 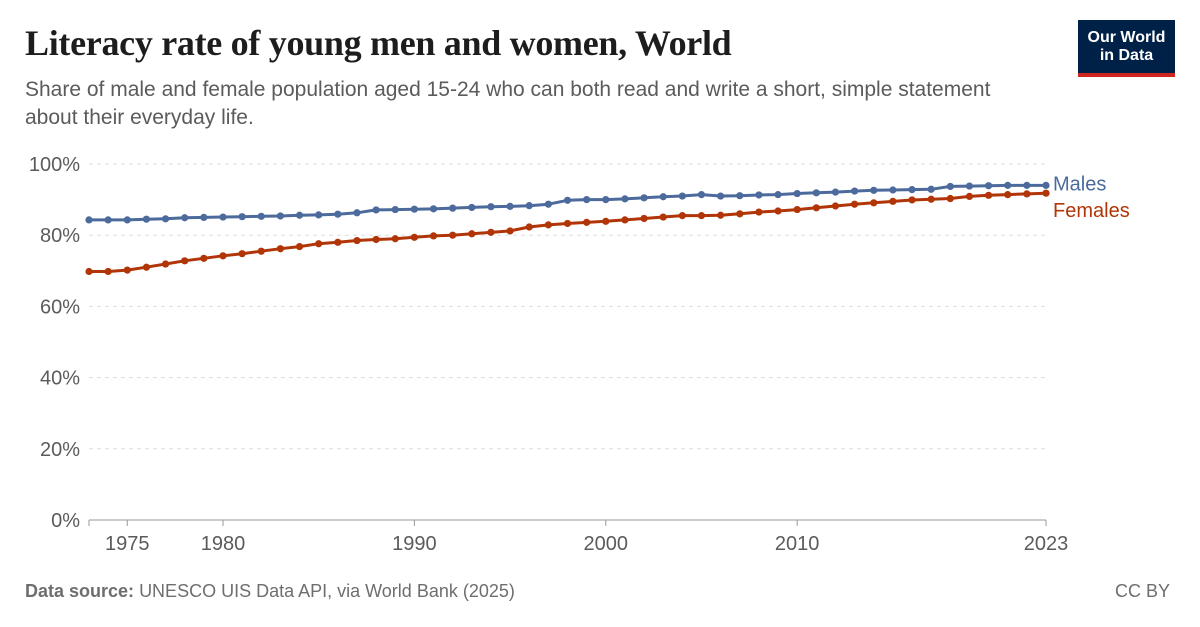 I want to click on series-line-females, so click(x=568, y=232).